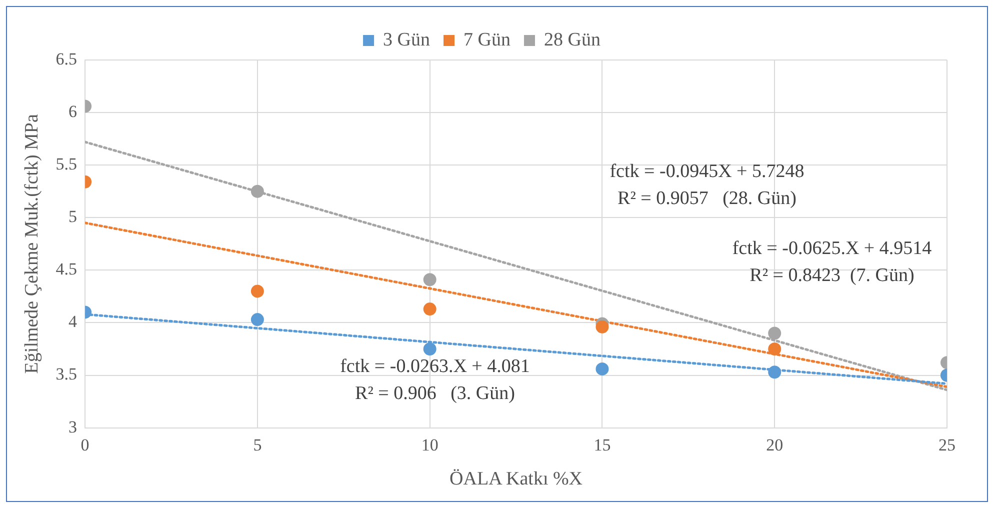 This screenshot has height=510, width=996. Describe the element at coordinates (832, 275) in the screenshot. I see `annotation: R² = 0.8423 (7. Gün)` at that location.